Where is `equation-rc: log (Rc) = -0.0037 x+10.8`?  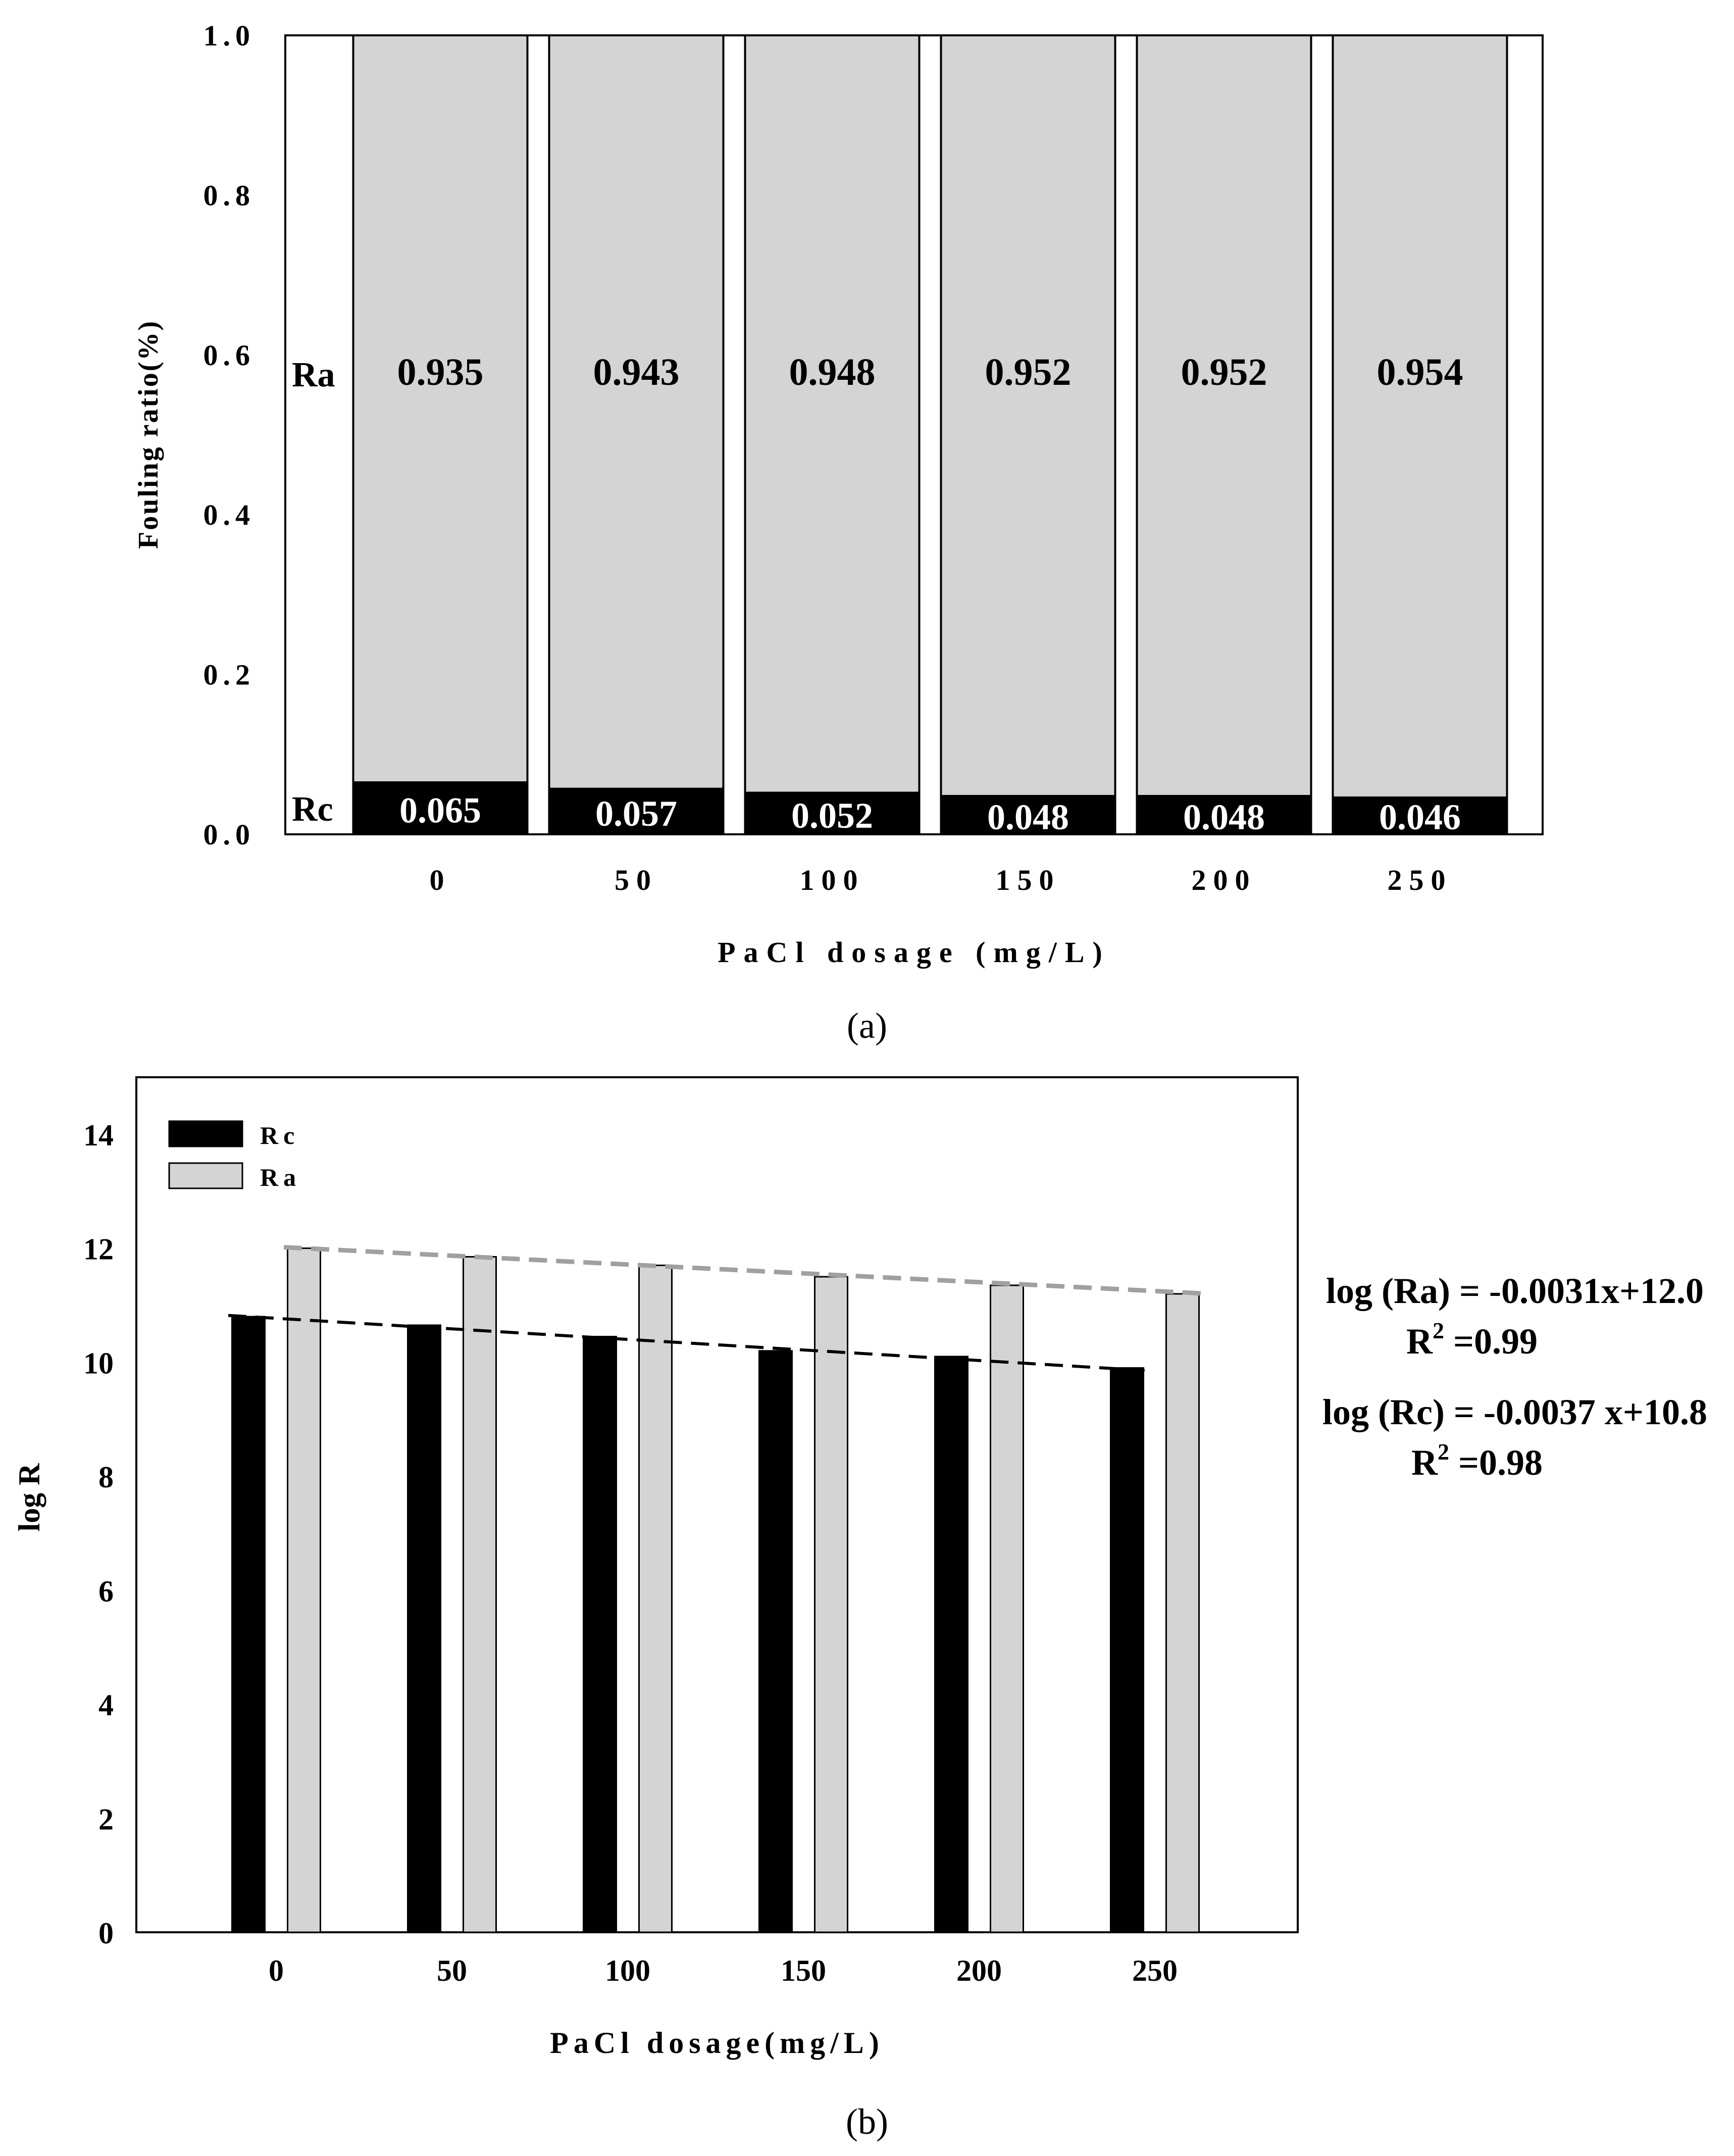 equation-rc: log (Rc) = -0.0037 x+10.8 is located at coordinates (1514, 1412).